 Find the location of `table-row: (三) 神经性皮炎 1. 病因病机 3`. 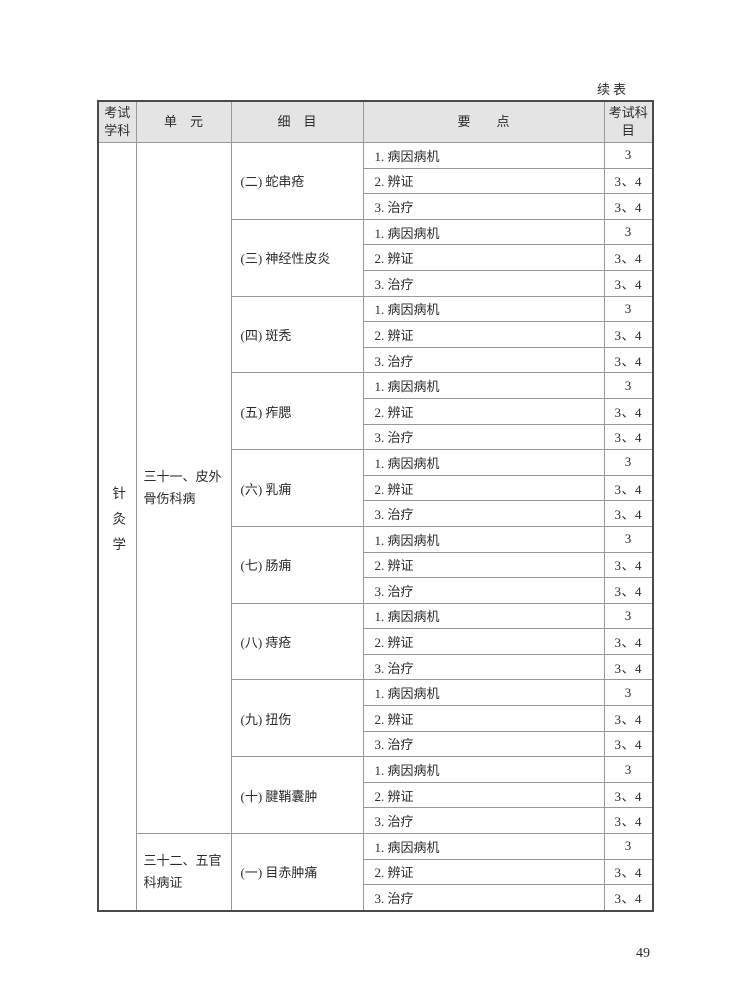

table-row: (三) 神经性皮炎 1. 病因病机 3 is located at coordinates (376, 257).